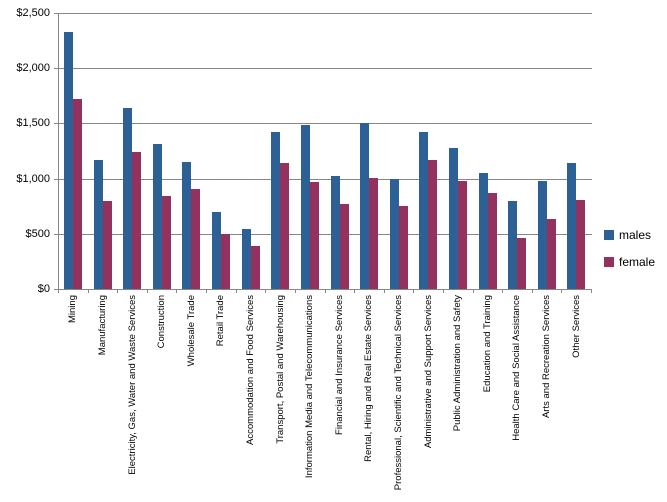 This screenshot has width=667, height=502. Describe the element at coordinates (33, 68) in the screenshot. I see `y-axis-label: $2,000` at that location.